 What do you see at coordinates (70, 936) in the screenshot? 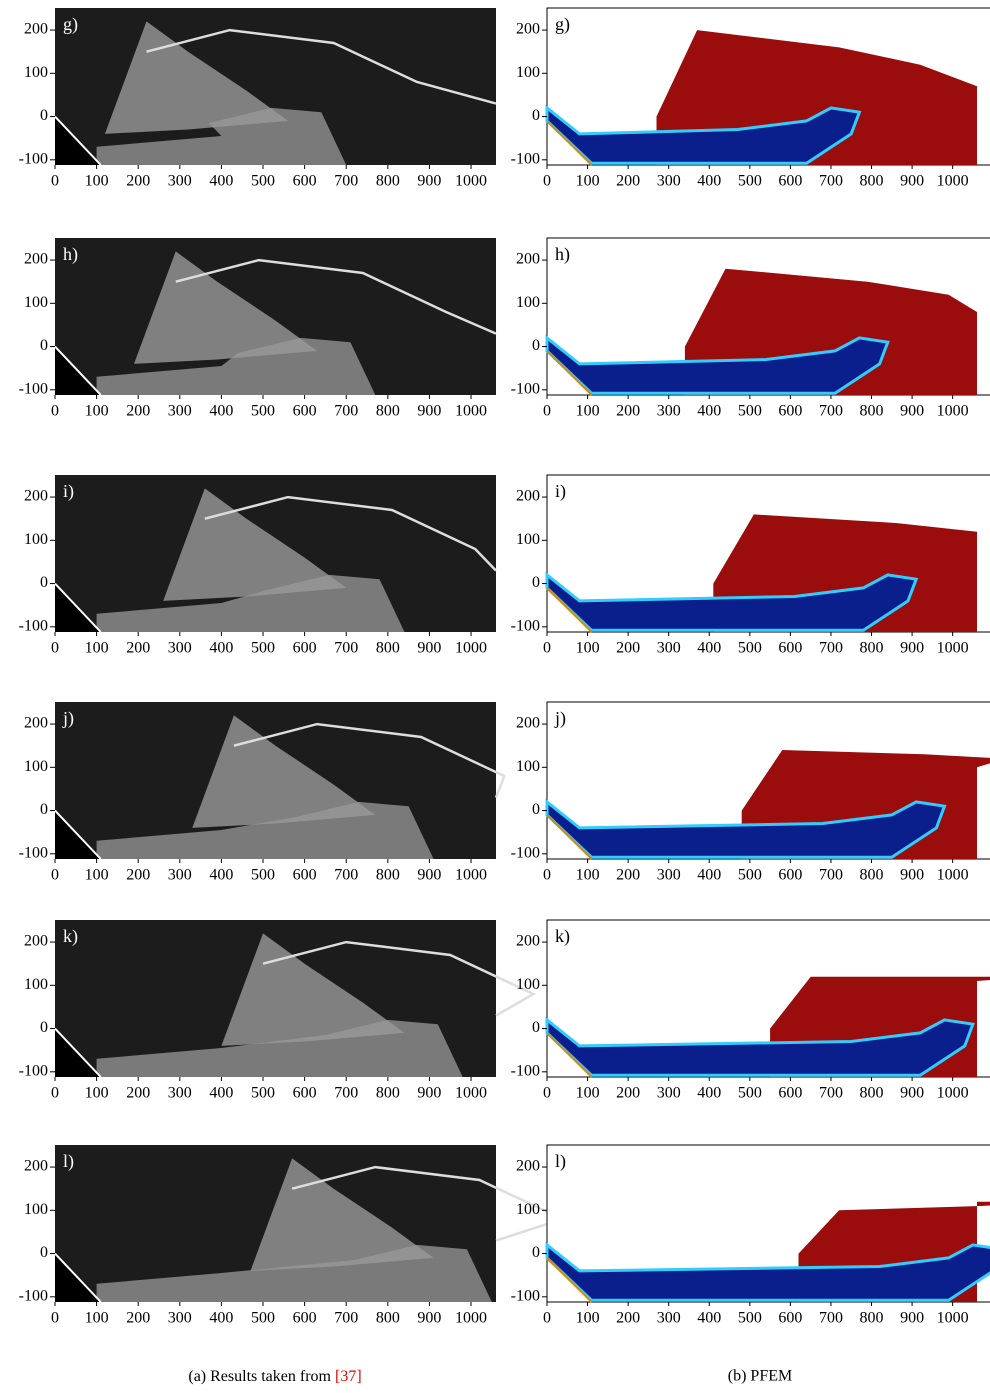
I see `panel-label: k)` at bounding box center [70, 936].